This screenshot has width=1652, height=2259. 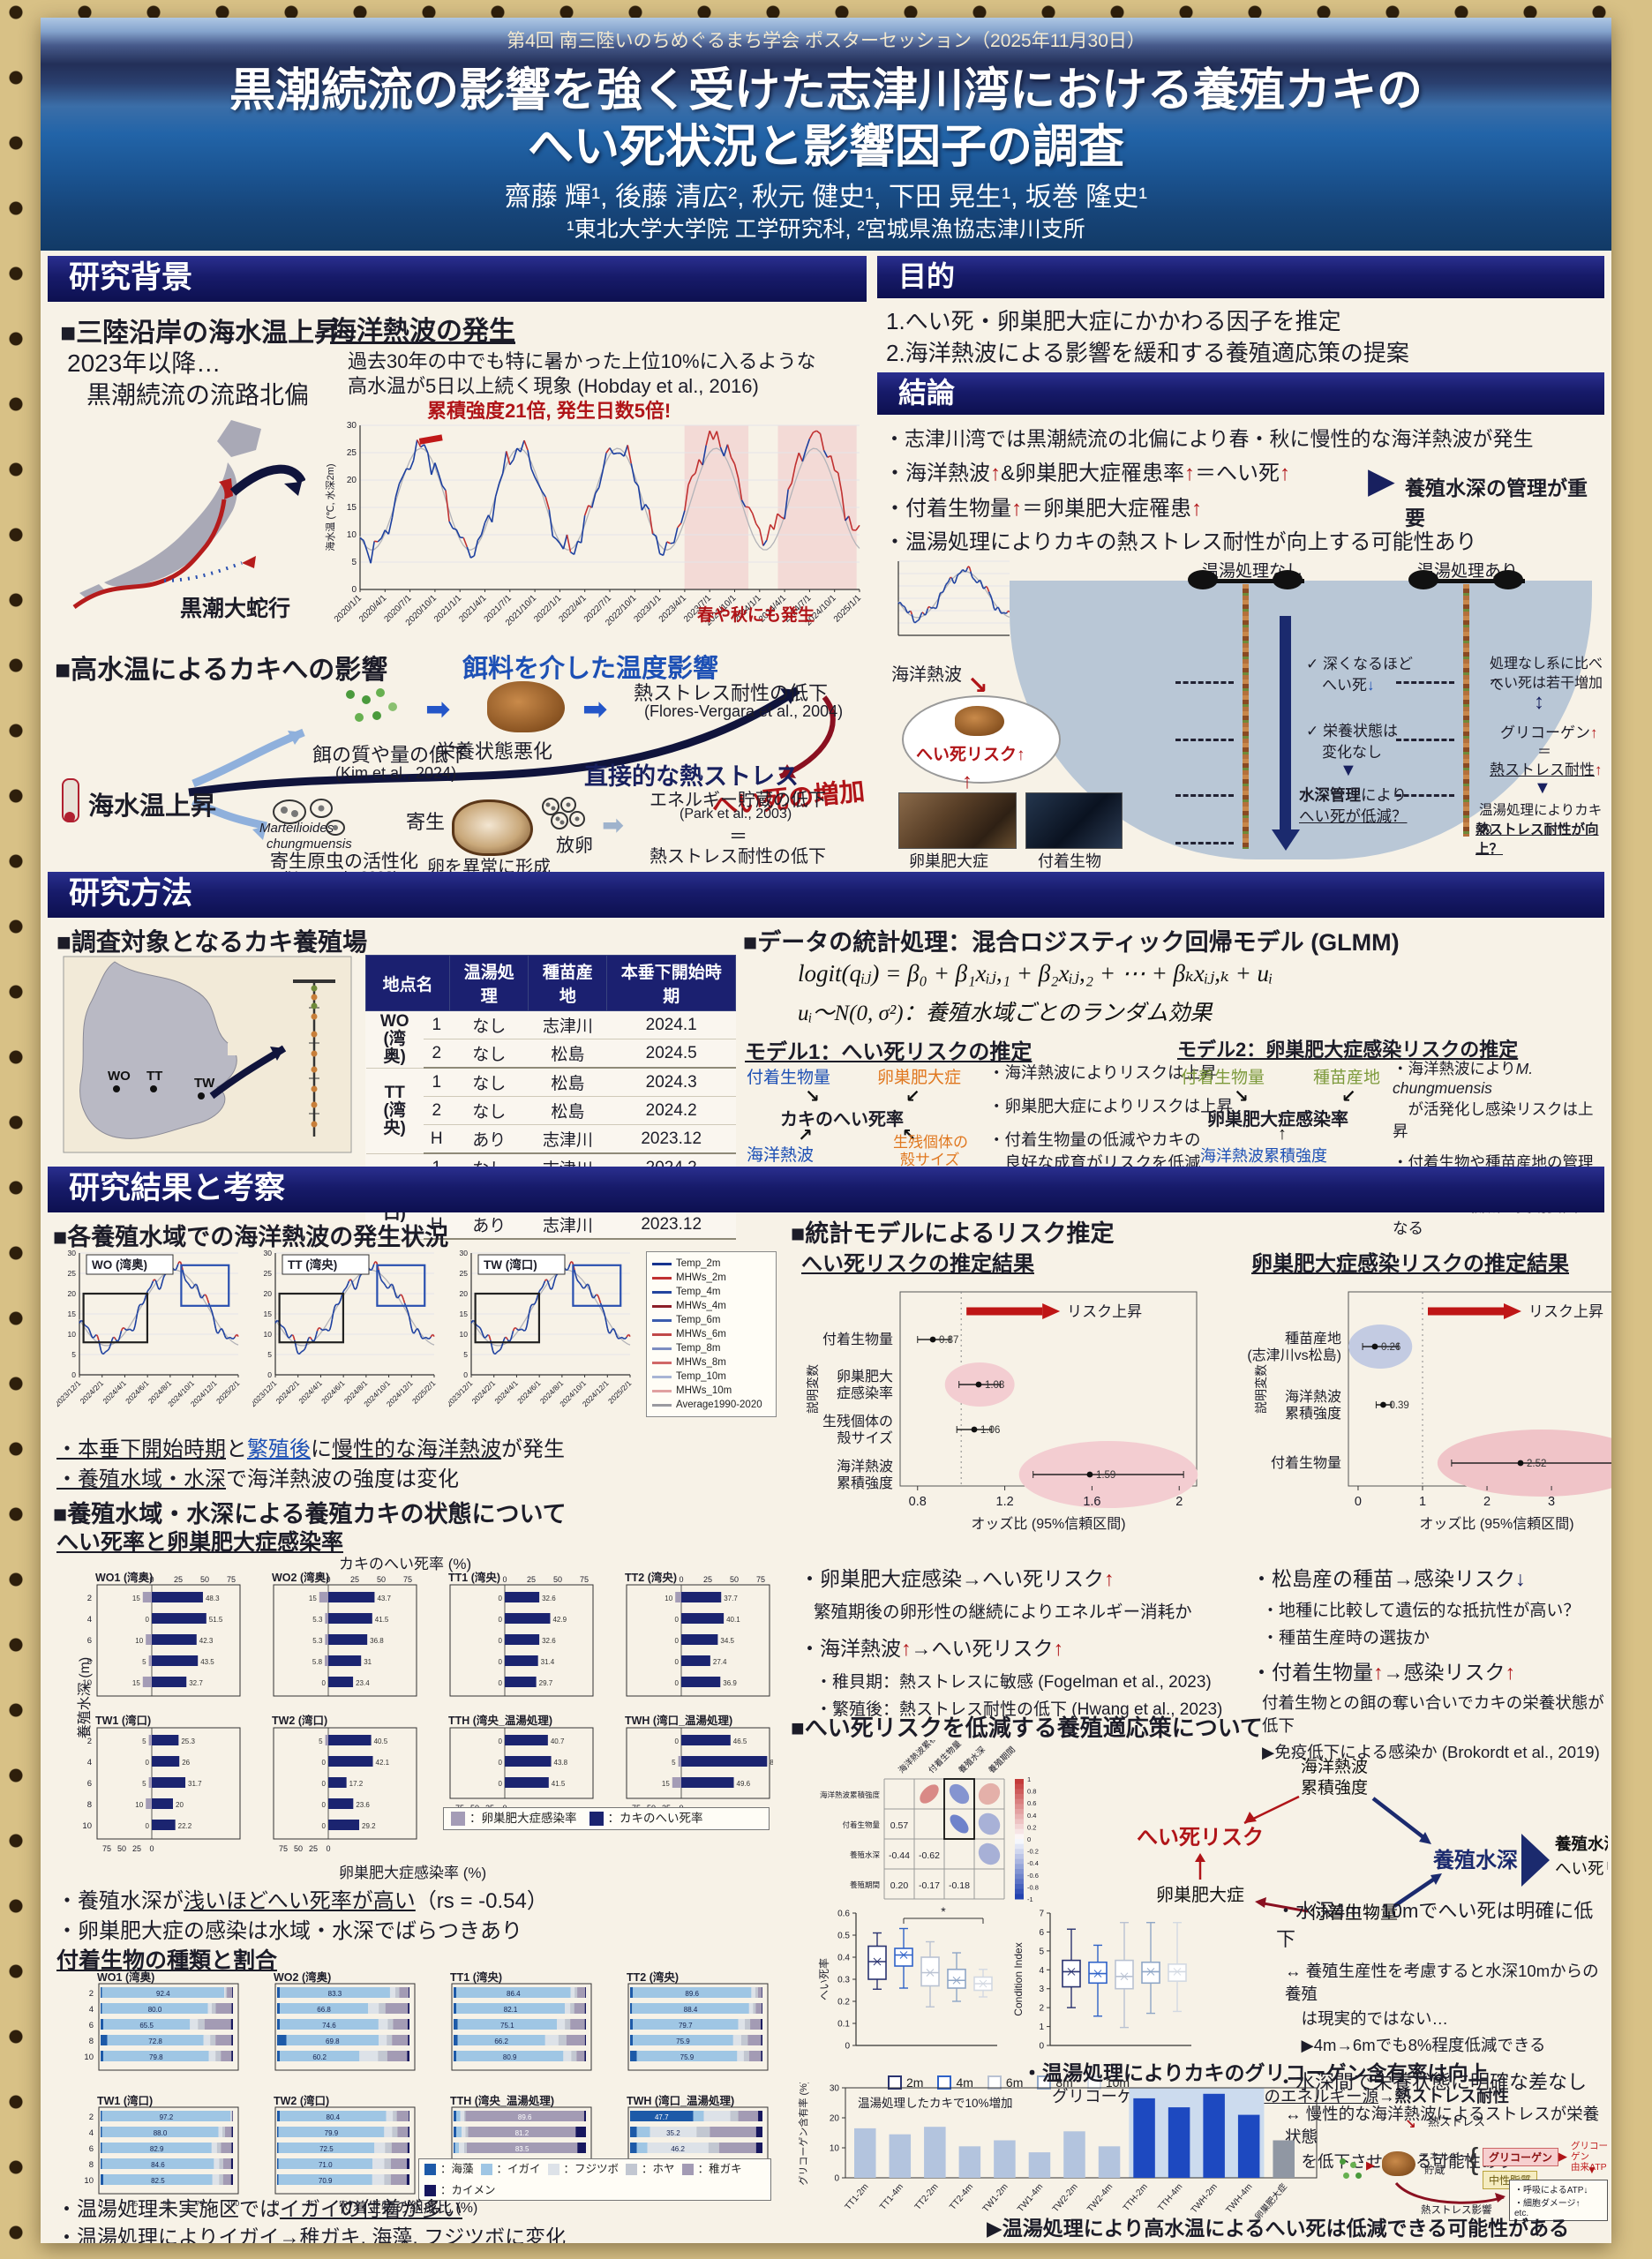 What do you see at coordinates (899, 1885) in the screenshot?
I see `svg-text: 0.20` at bounding box center [899, 1885].